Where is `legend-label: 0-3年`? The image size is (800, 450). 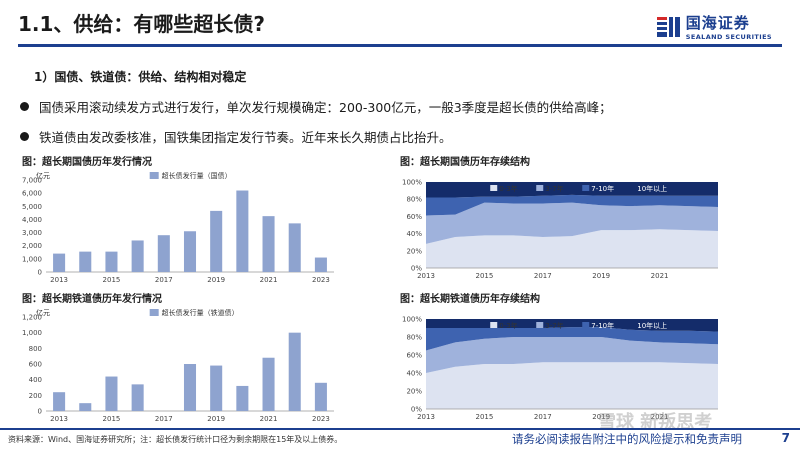
legend-label: 0-3年 is located at coordinates (508, 188).